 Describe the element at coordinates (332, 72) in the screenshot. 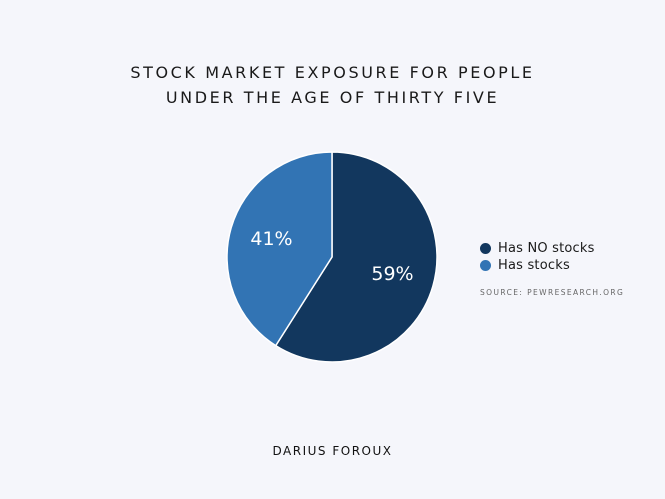

I see `chart-title-line-1: STOCK MARKET EXPOSURE FOR PEOPLE` at that location.